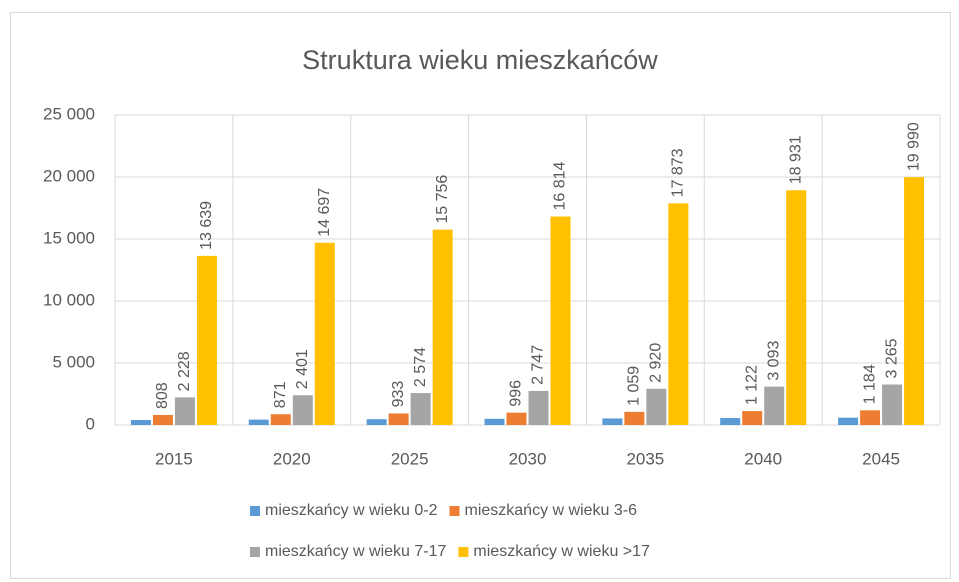  Describe the element at coordinates (551, 510) in the screenshot. I see `legend-label: mieszkańcy w wieku 3-6` at that location.